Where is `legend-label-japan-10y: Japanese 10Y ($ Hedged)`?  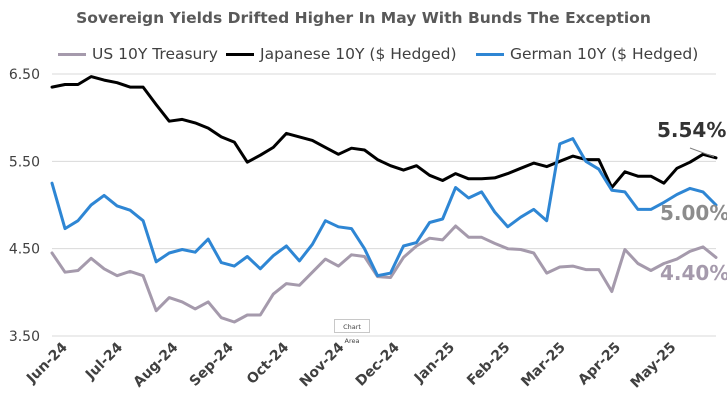 legend-label-japan-10y: Japanese 10Y ($ Hedged) is located at coordinates (358, 54).